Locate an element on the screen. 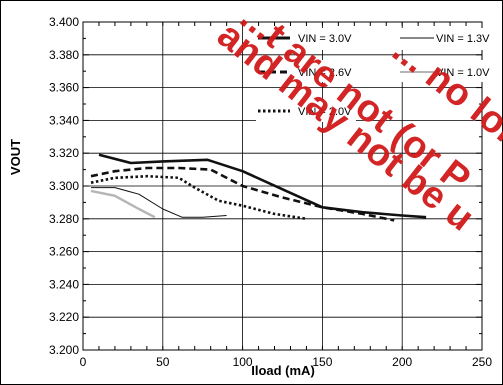  series-line-vin-3-0v is located at coordinates (262, 186).